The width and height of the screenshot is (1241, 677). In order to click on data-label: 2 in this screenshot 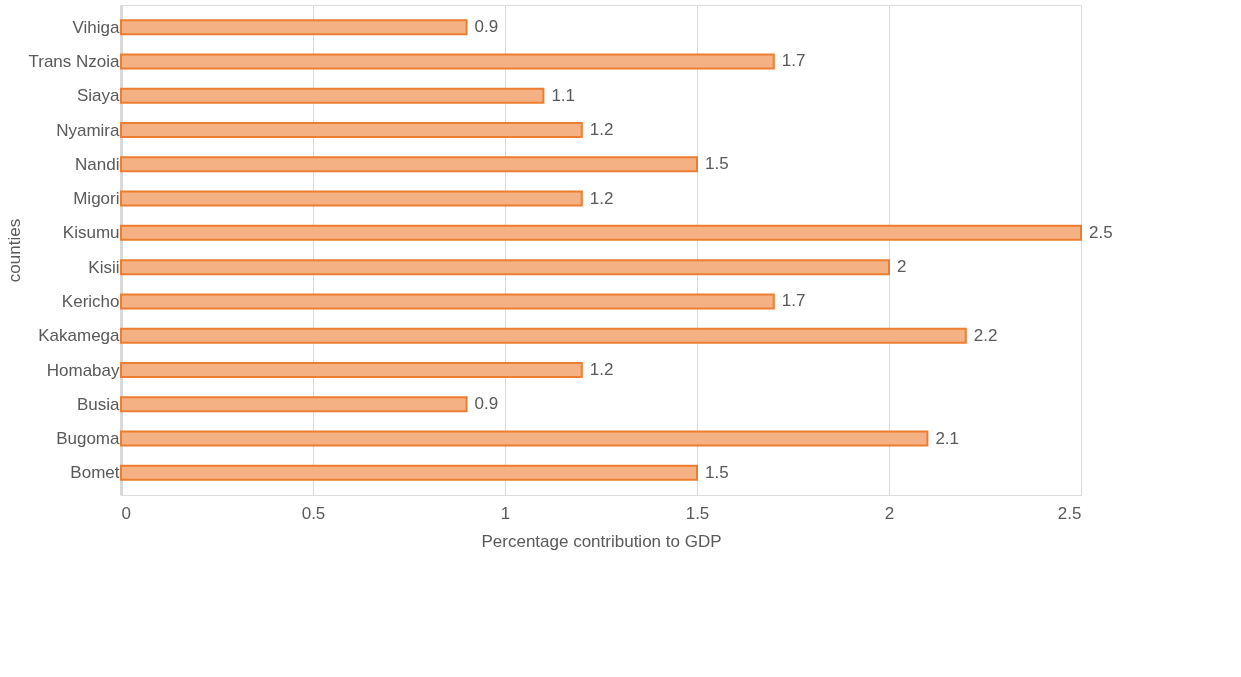, I will do `click(902, 267)`.